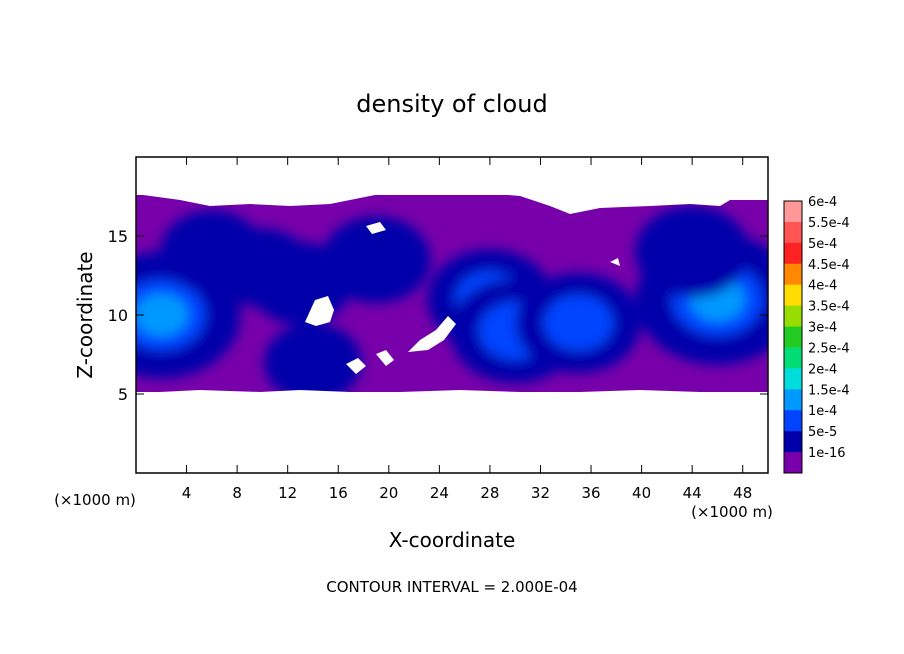  I want to click on x-tick-label: 12, so click(287, 493).